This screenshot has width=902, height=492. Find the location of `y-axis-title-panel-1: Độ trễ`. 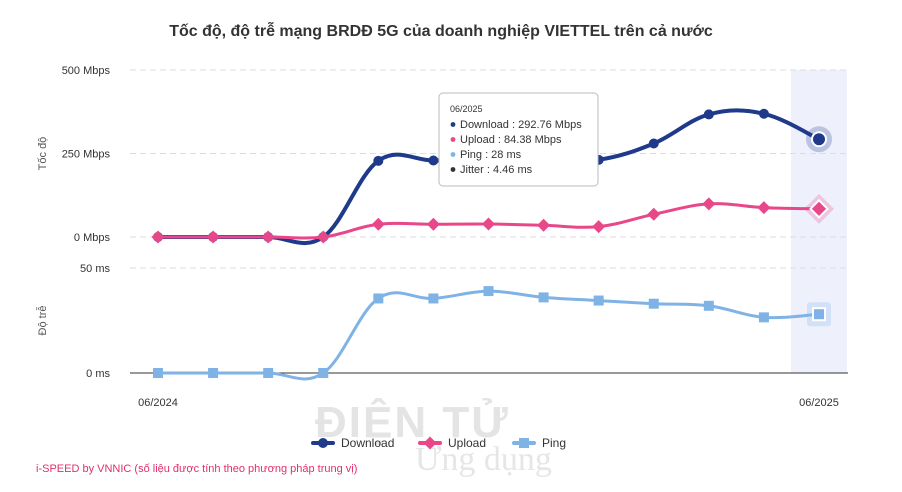

y-axis-title-panel-1: Độ trễ is located at coordinates (42, 321).